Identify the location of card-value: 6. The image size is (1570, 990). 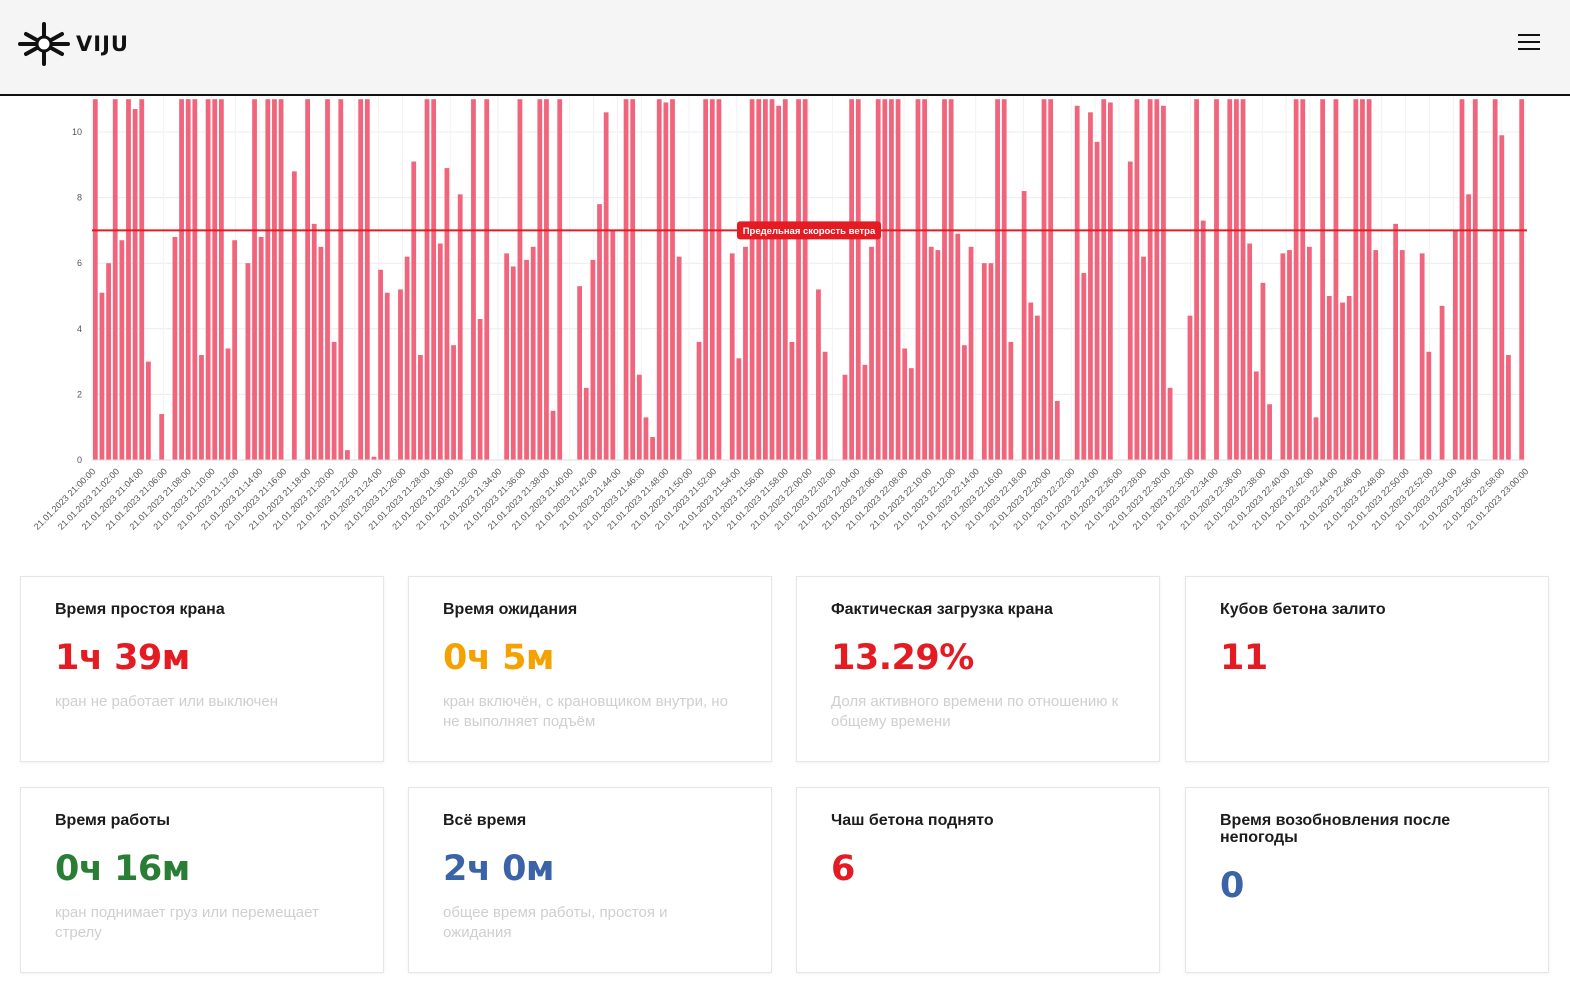
(843, 869).